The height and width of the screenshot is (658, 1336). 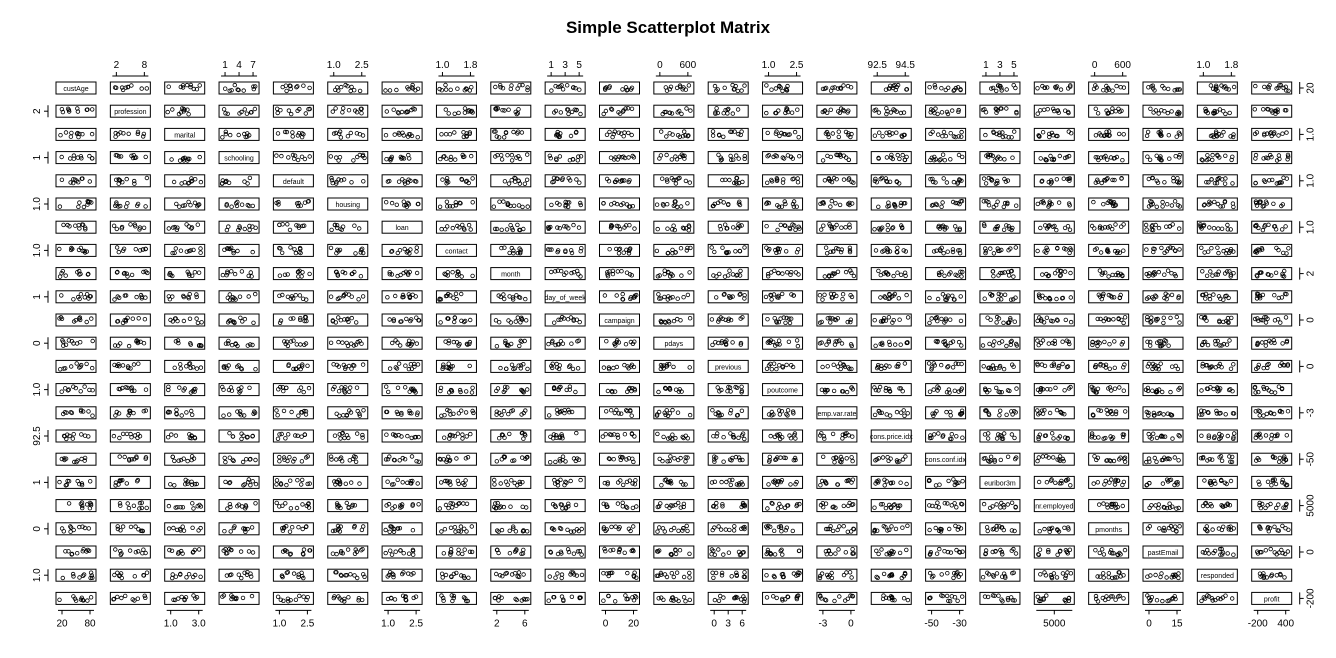 I want to click on panel-default-vs-euribor3m, so click(x=1000, y=181).